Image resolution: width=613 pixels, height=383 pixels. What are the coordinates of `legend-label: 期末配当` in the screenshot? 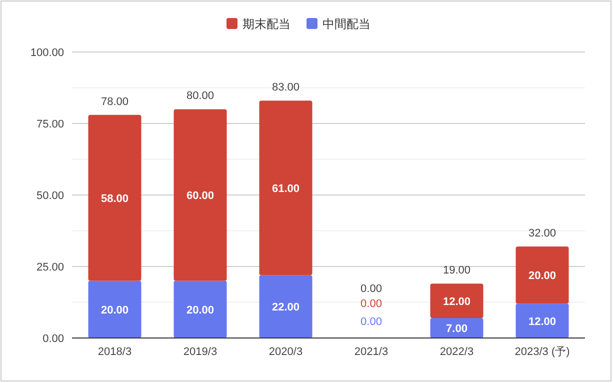 It's located at (266, 24).